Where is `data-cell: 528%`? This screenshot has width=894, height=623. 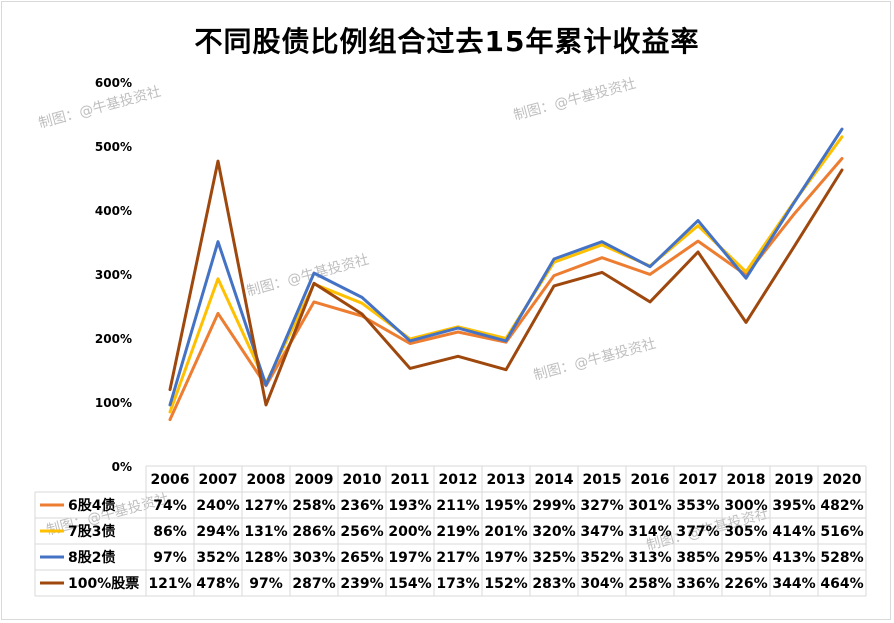 data-cell: 528% is located at coordinates (841, 558).